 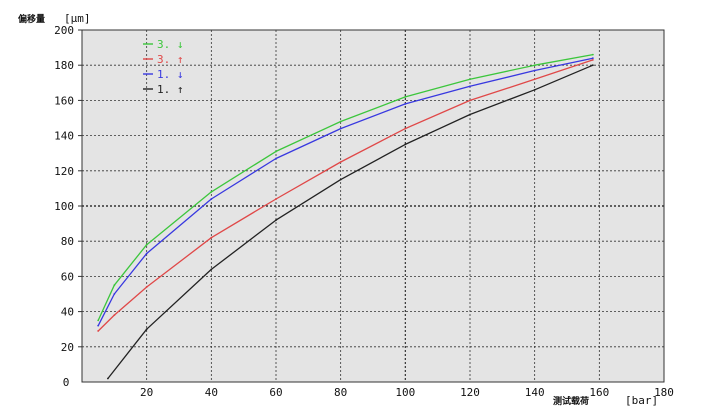 I want to click on x-tick-label: 160, so click(x=599, y=392).